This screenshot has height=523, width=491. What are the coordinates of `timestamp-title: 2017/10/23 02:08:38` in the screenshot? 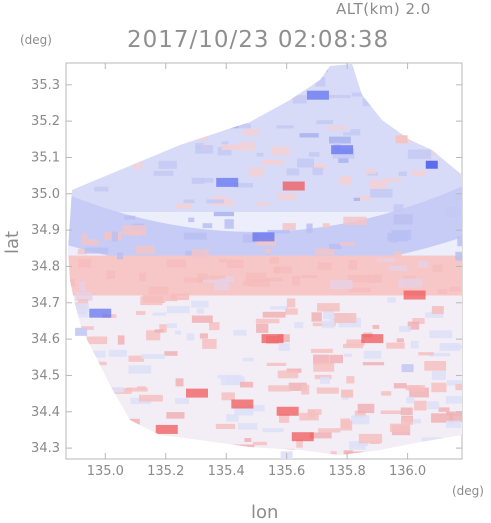 It's located at (258, 40).